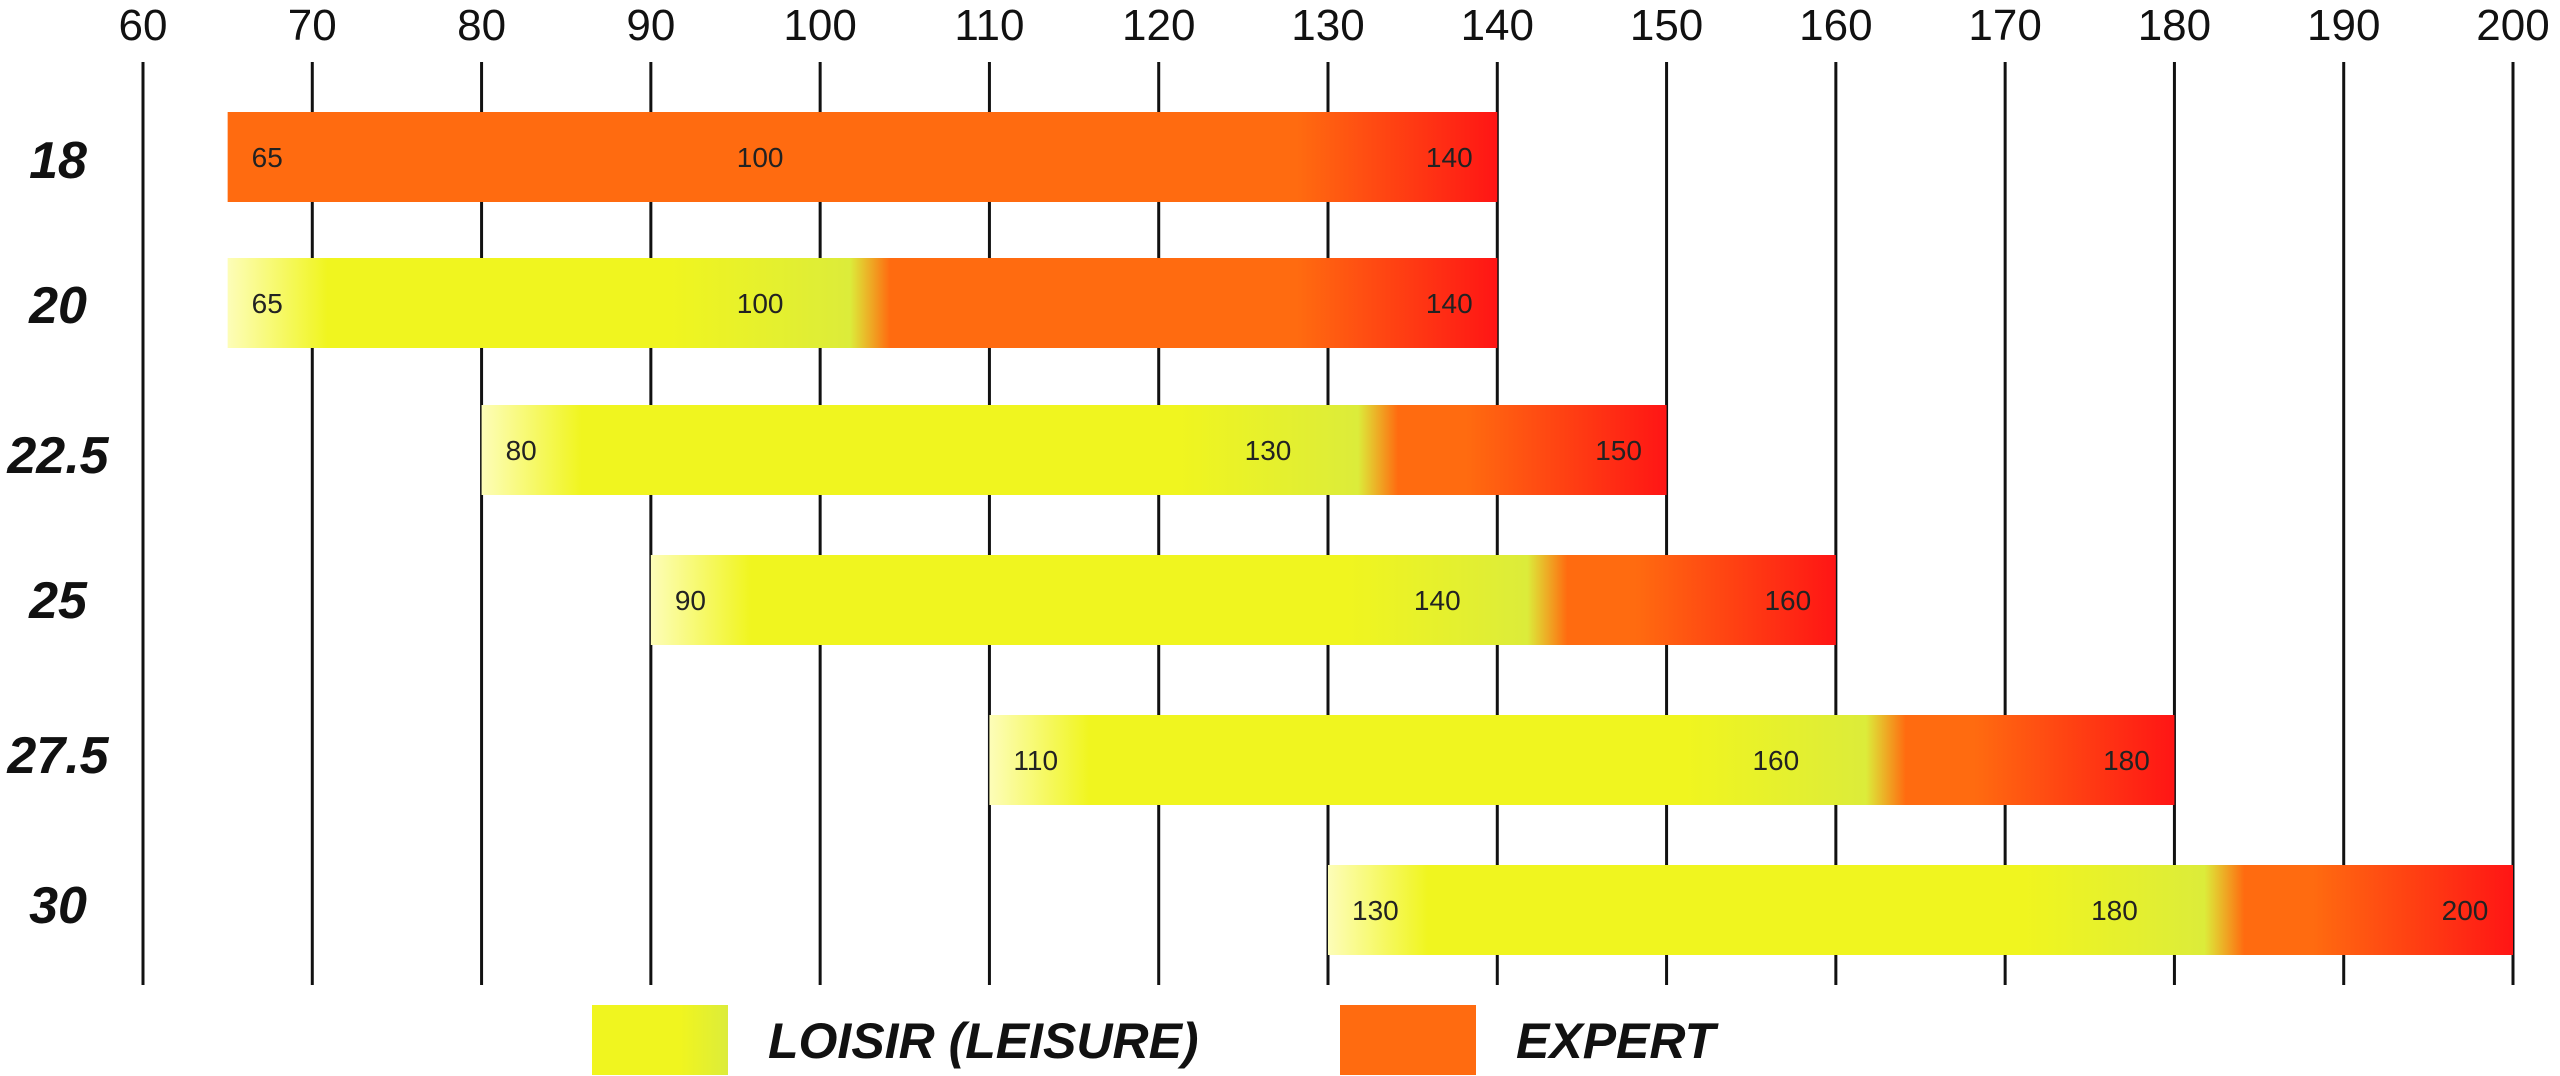  Describe the element at coordinates (1787, 600) in the screenshot. I see `bar-end-label: 160` at that location.